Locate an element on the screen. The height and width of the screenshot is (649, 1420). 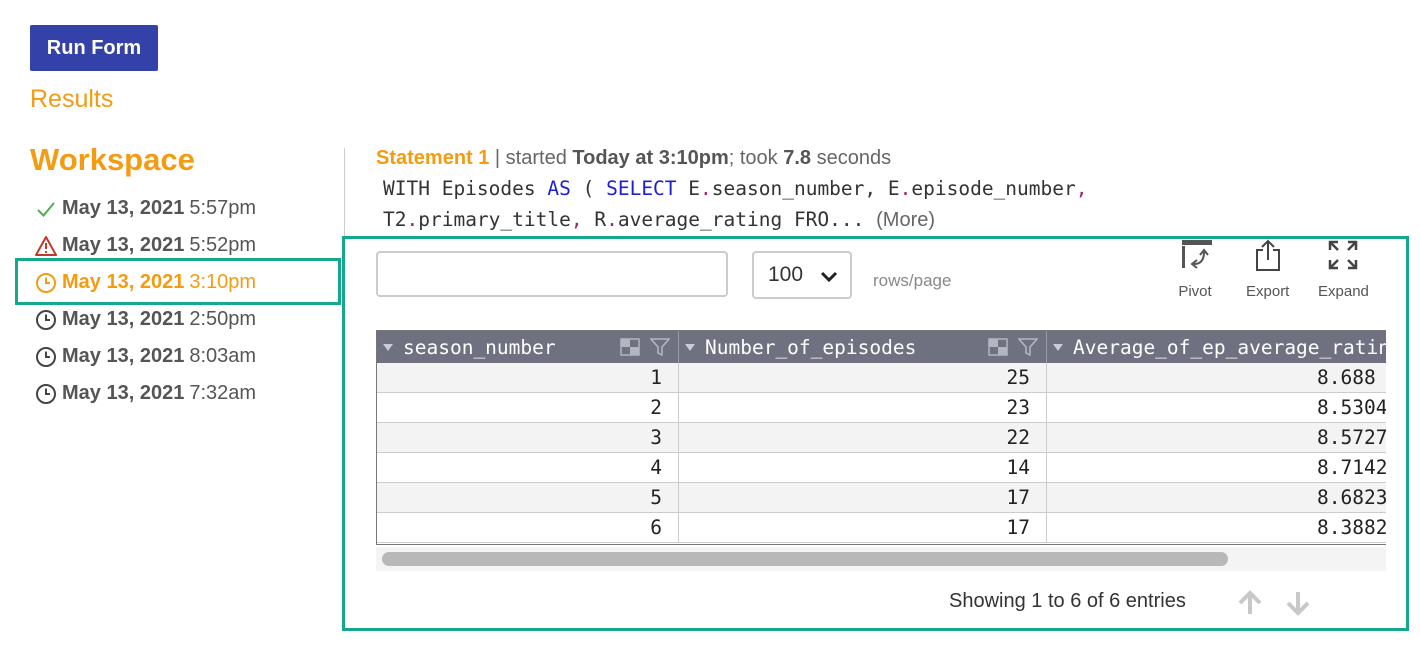
rows-per-page-value: 100 is located at coordinates (786, 274).